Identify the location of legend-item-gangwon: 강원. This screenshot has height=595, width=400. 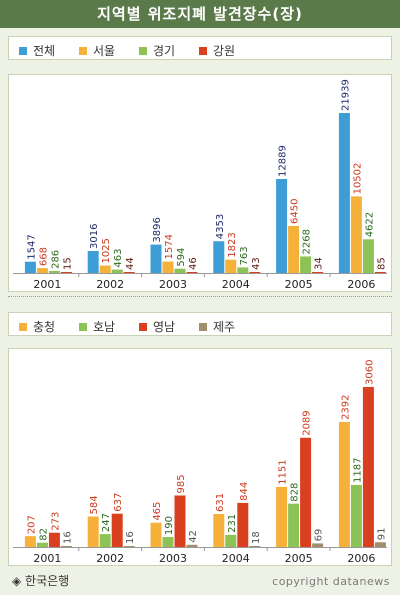
(217, 50).